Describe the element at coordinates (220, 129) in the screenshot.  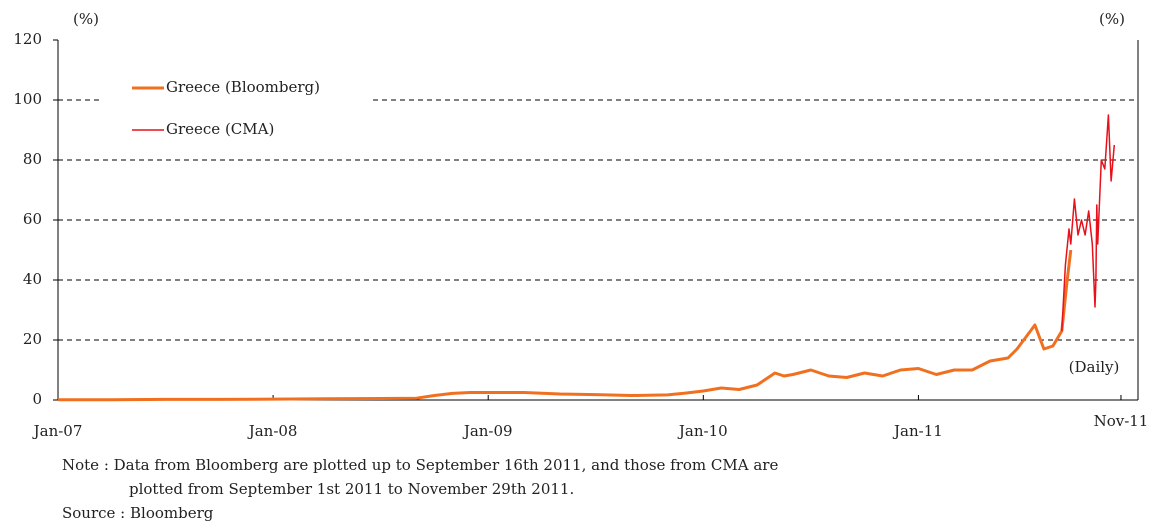
I see `legend-label: Greece (CMA)` at that location.